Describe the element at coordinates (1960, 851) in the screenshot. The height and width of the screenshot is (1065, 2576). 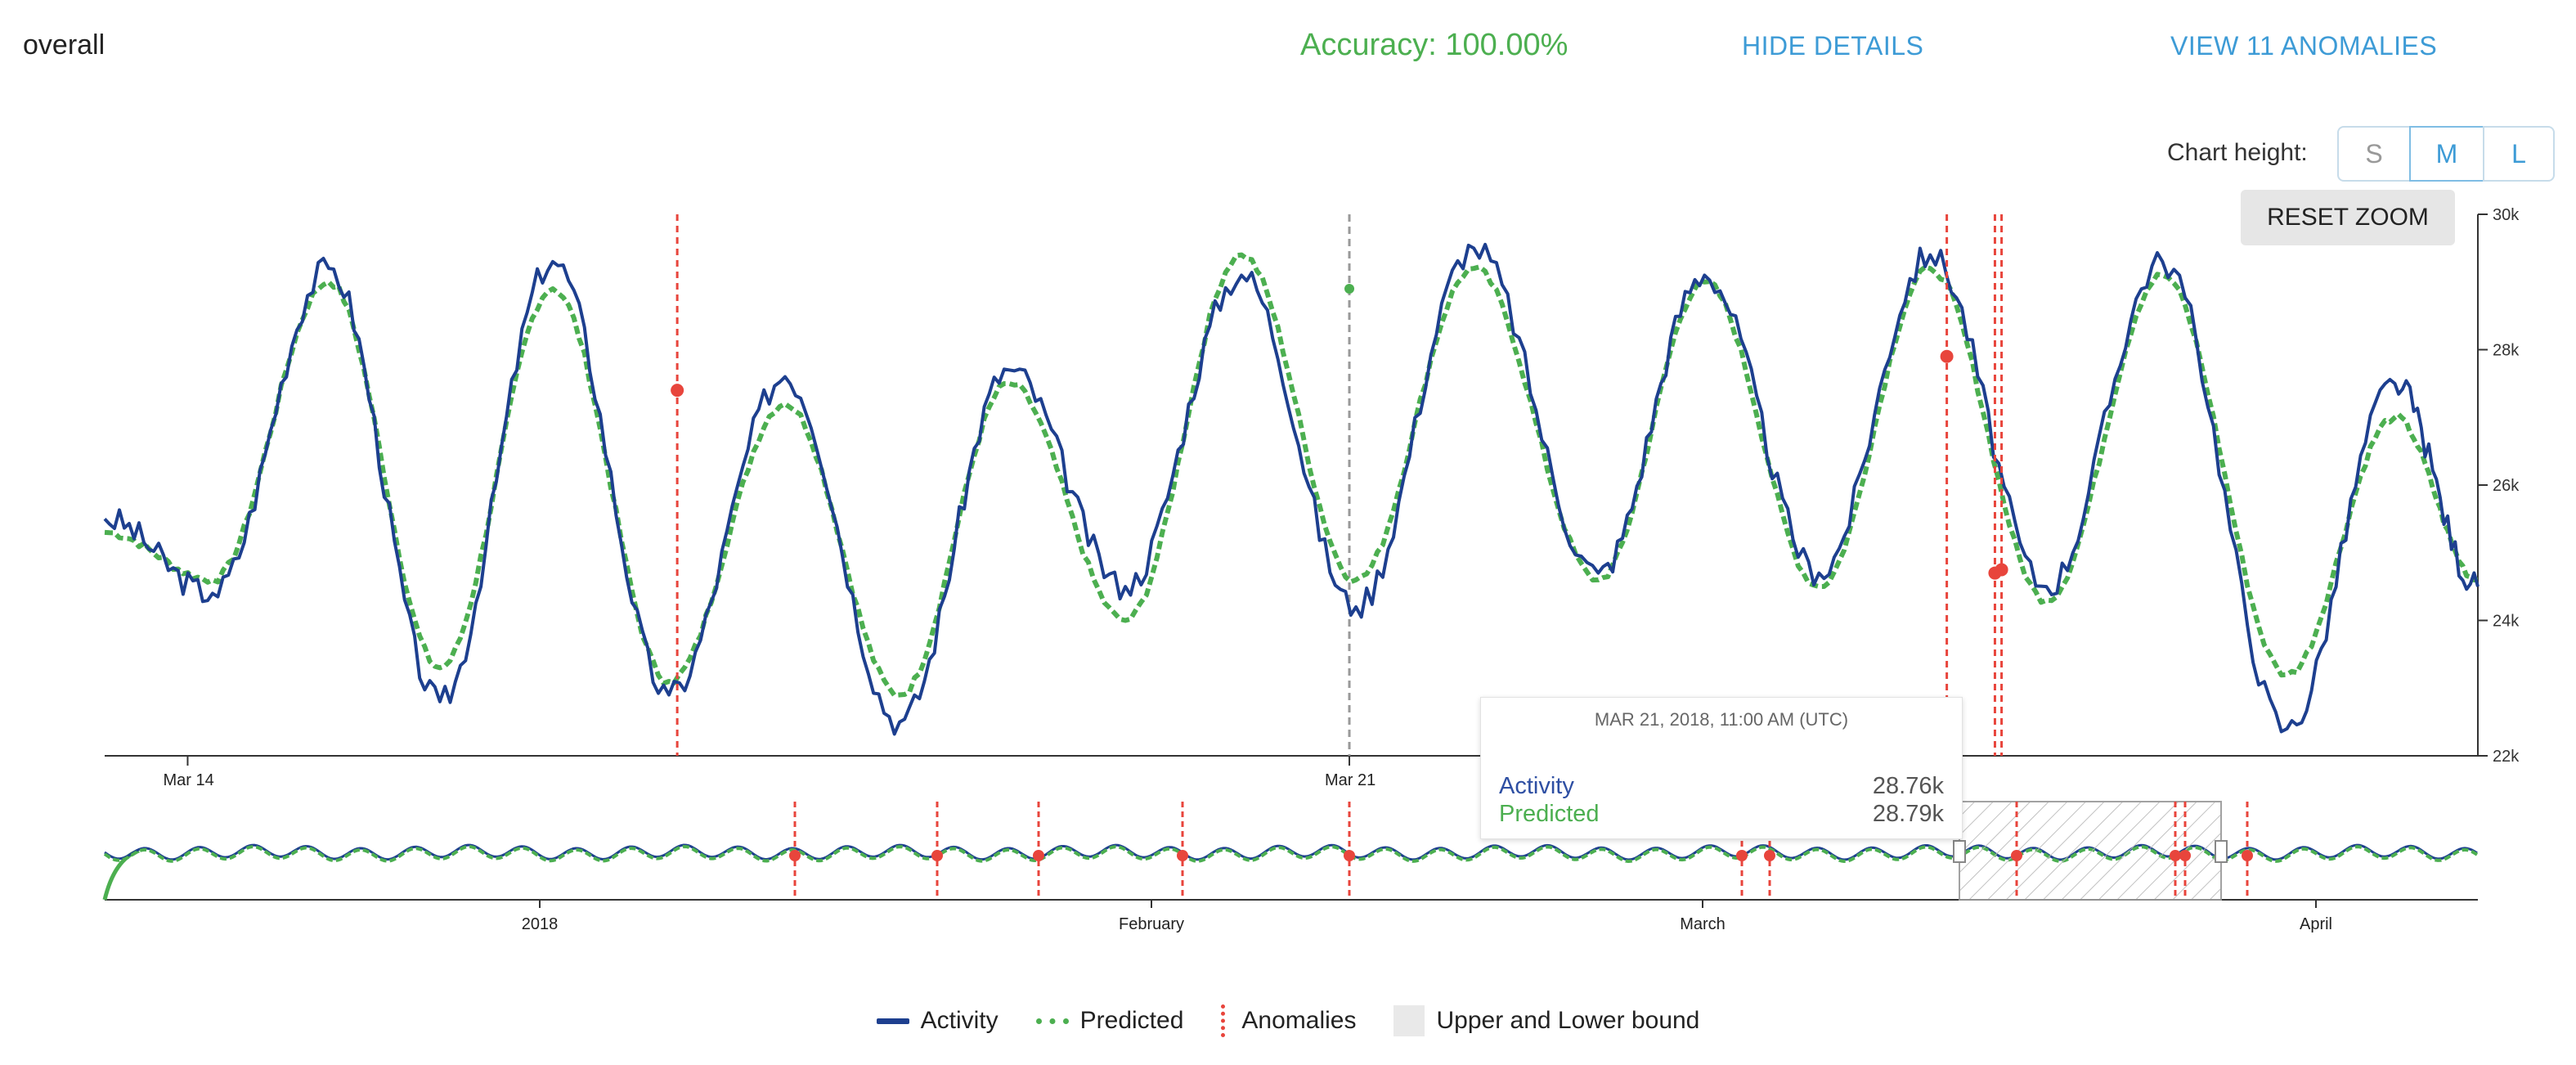
I see `navigator-handle-left` at that location.